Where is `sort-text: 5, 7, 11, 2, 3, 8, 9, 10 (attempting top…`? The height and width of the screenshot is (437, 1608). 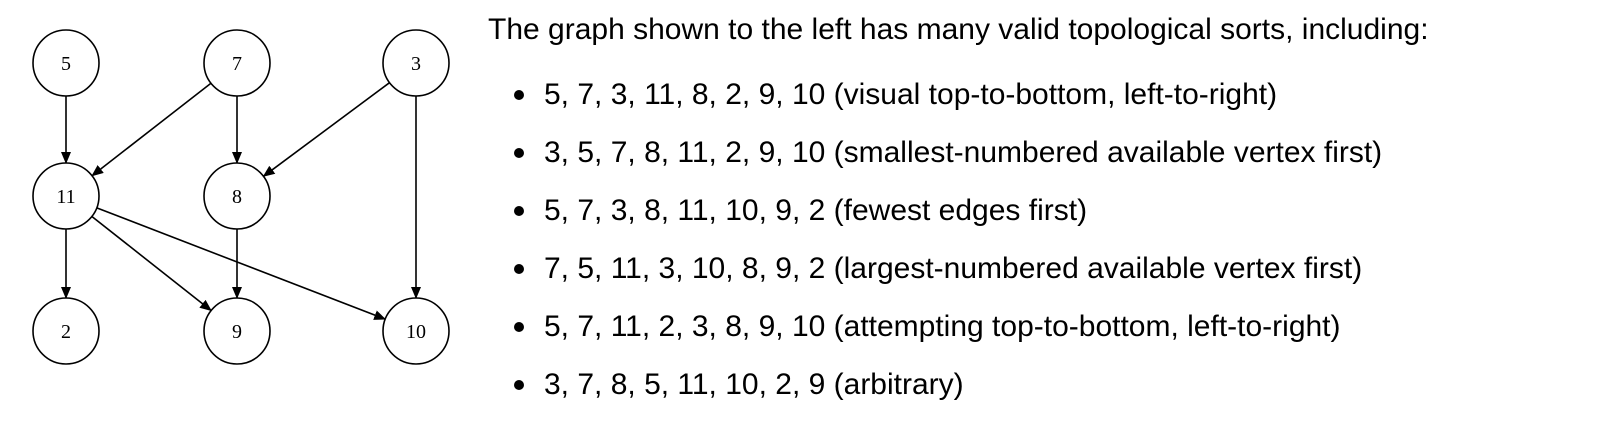 sort-text: 5, 7, 11, 2, 3, 8, 9, 10 (attempting top… is located at coordinates (942, 326).